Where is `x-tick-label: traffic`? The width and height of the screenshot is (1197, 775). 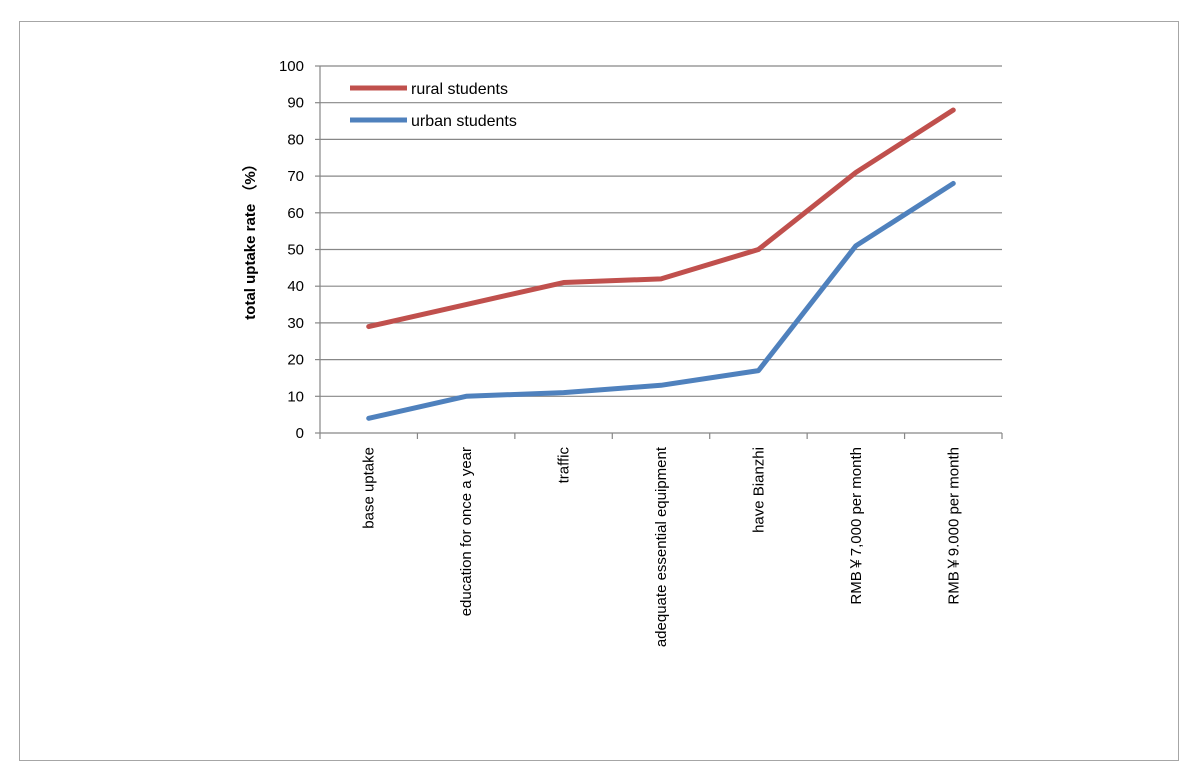 x-tick-label: traffic is located at coordinates (564, 465).